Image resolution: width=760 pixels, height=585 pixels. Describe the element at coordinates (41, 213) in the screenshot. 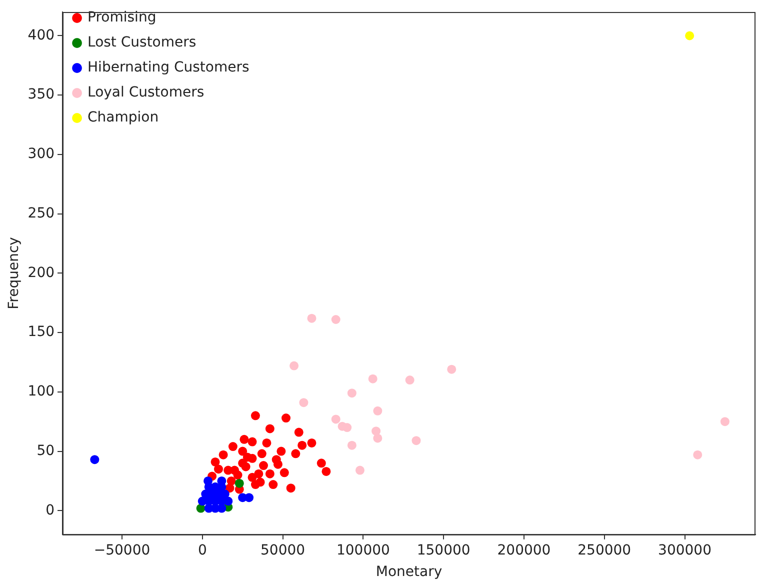

I see `y-tick-label: 250` at that location.